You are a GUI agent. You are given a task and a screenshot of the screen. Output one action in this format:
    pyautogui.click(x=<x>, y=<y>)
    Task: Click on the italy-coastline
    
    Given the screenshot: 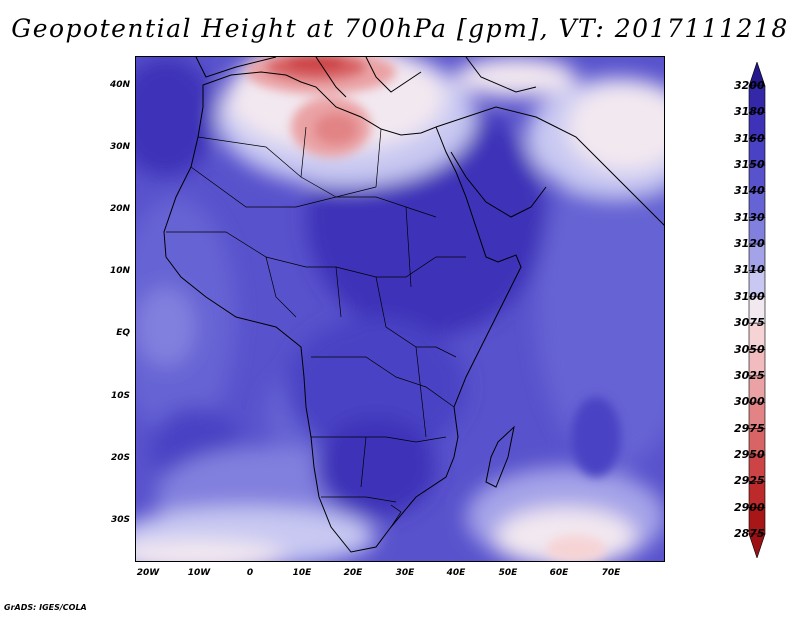 What is the action you would take?
    pyautogui.click(x=331, y=77)
    